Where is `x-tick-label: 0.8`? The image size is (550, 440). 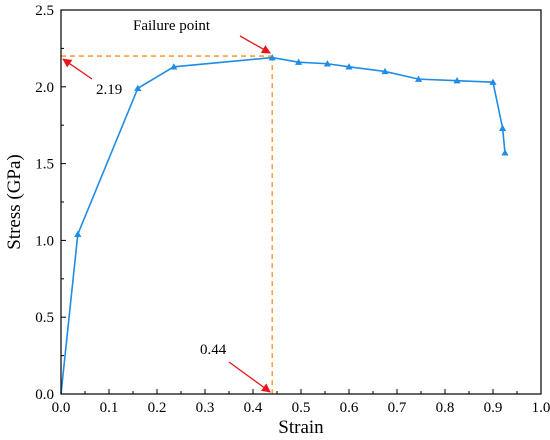
x-tick-label: 0.8 is located at coordinates (445, 408).